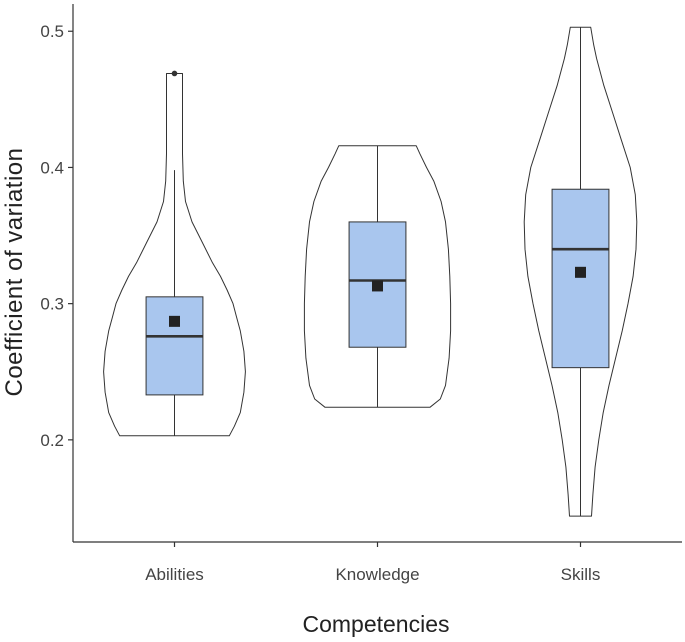 This screenshot has height=642, width=685. What do you see at coordinates (174, 73) in the screenshot?
I see `outlier-point-abilities` at bounding box center [174, 73].